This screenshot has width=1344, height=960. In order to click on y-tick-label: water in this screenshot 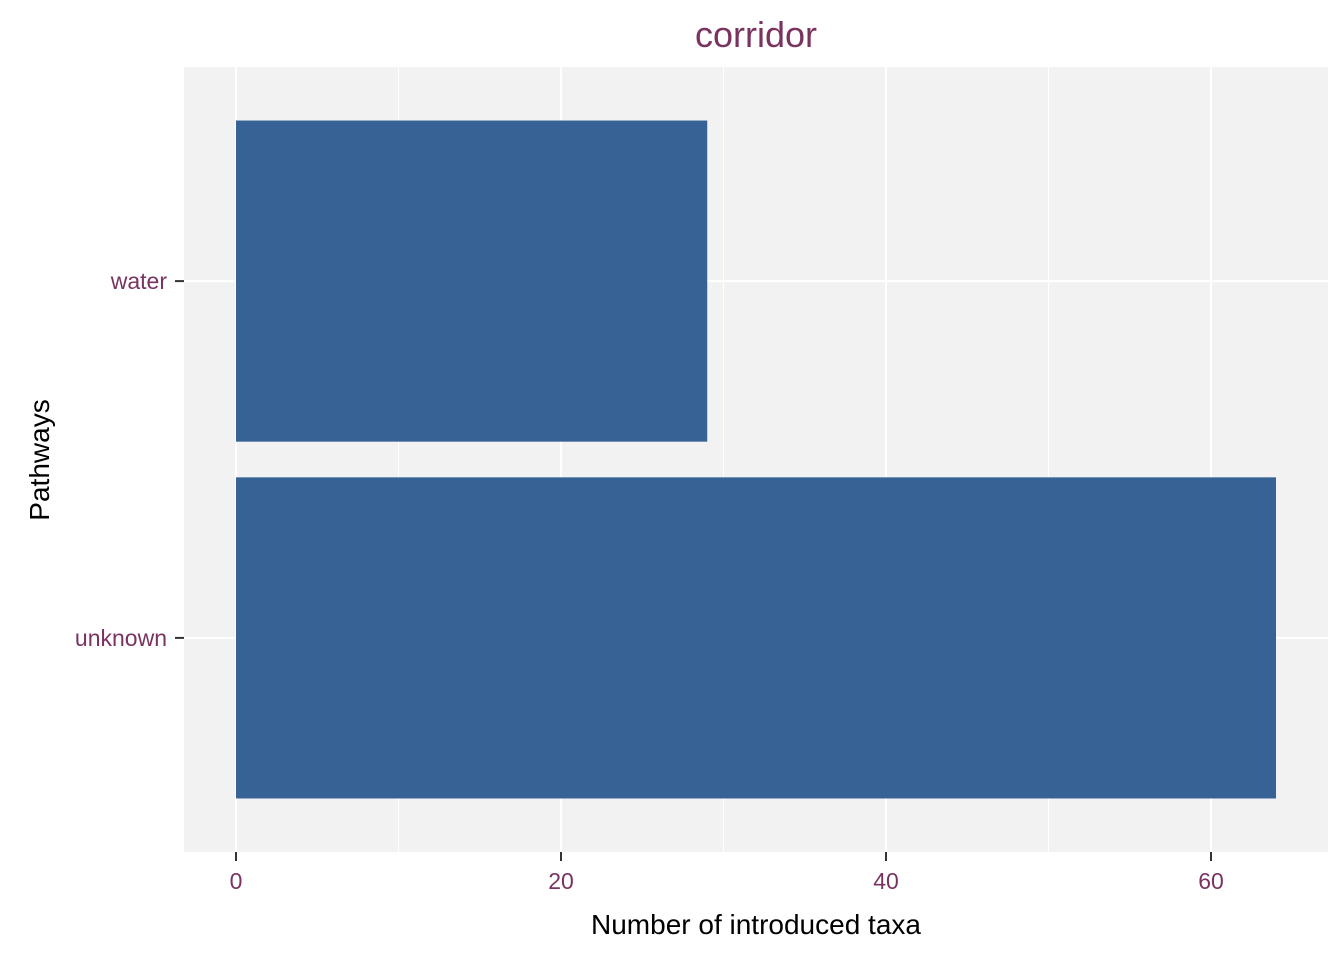, I will do `click(139, 281)`.